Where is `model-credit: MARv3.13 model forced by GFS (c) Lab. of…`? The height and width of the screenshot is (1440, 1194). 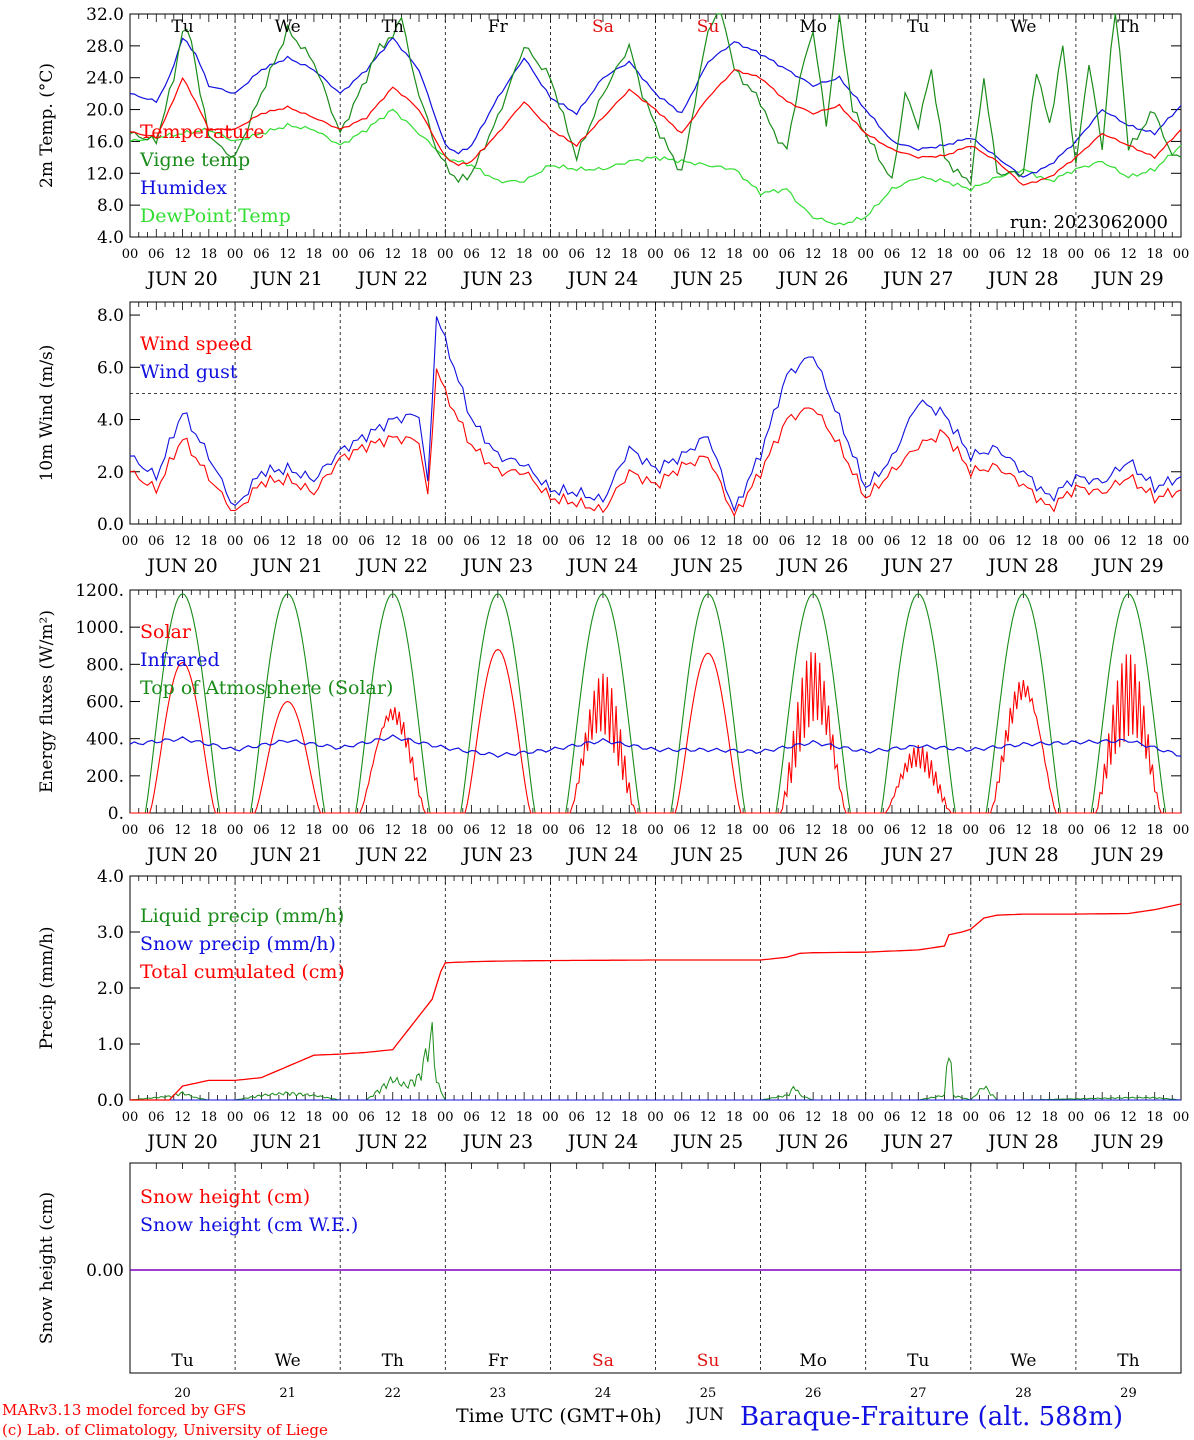 model-credit: MARv3.13 model forced by GFS (c) Lab. of… is located at coordinates (165, 1420).